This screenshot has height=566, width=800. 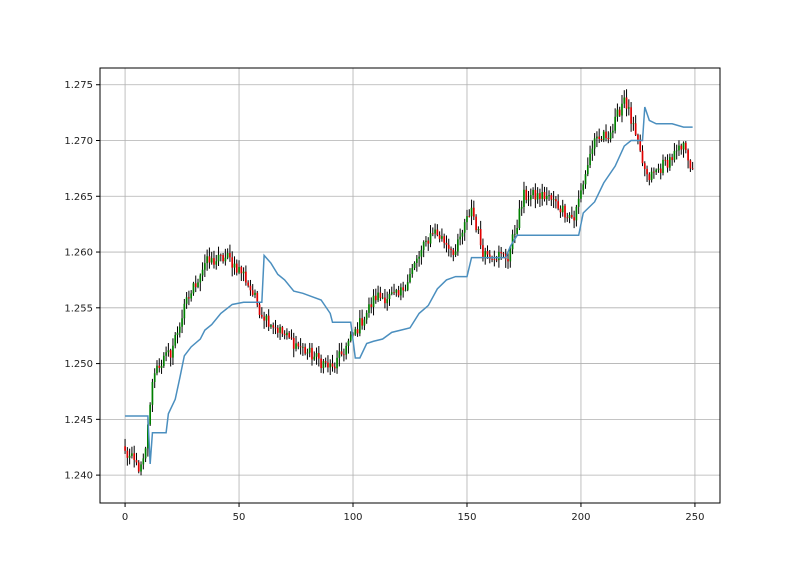 What do you see at coordinates (78, 197) in the screenshot?
I see `y-tick-label: 1.265` at bounding box center [78, 197].